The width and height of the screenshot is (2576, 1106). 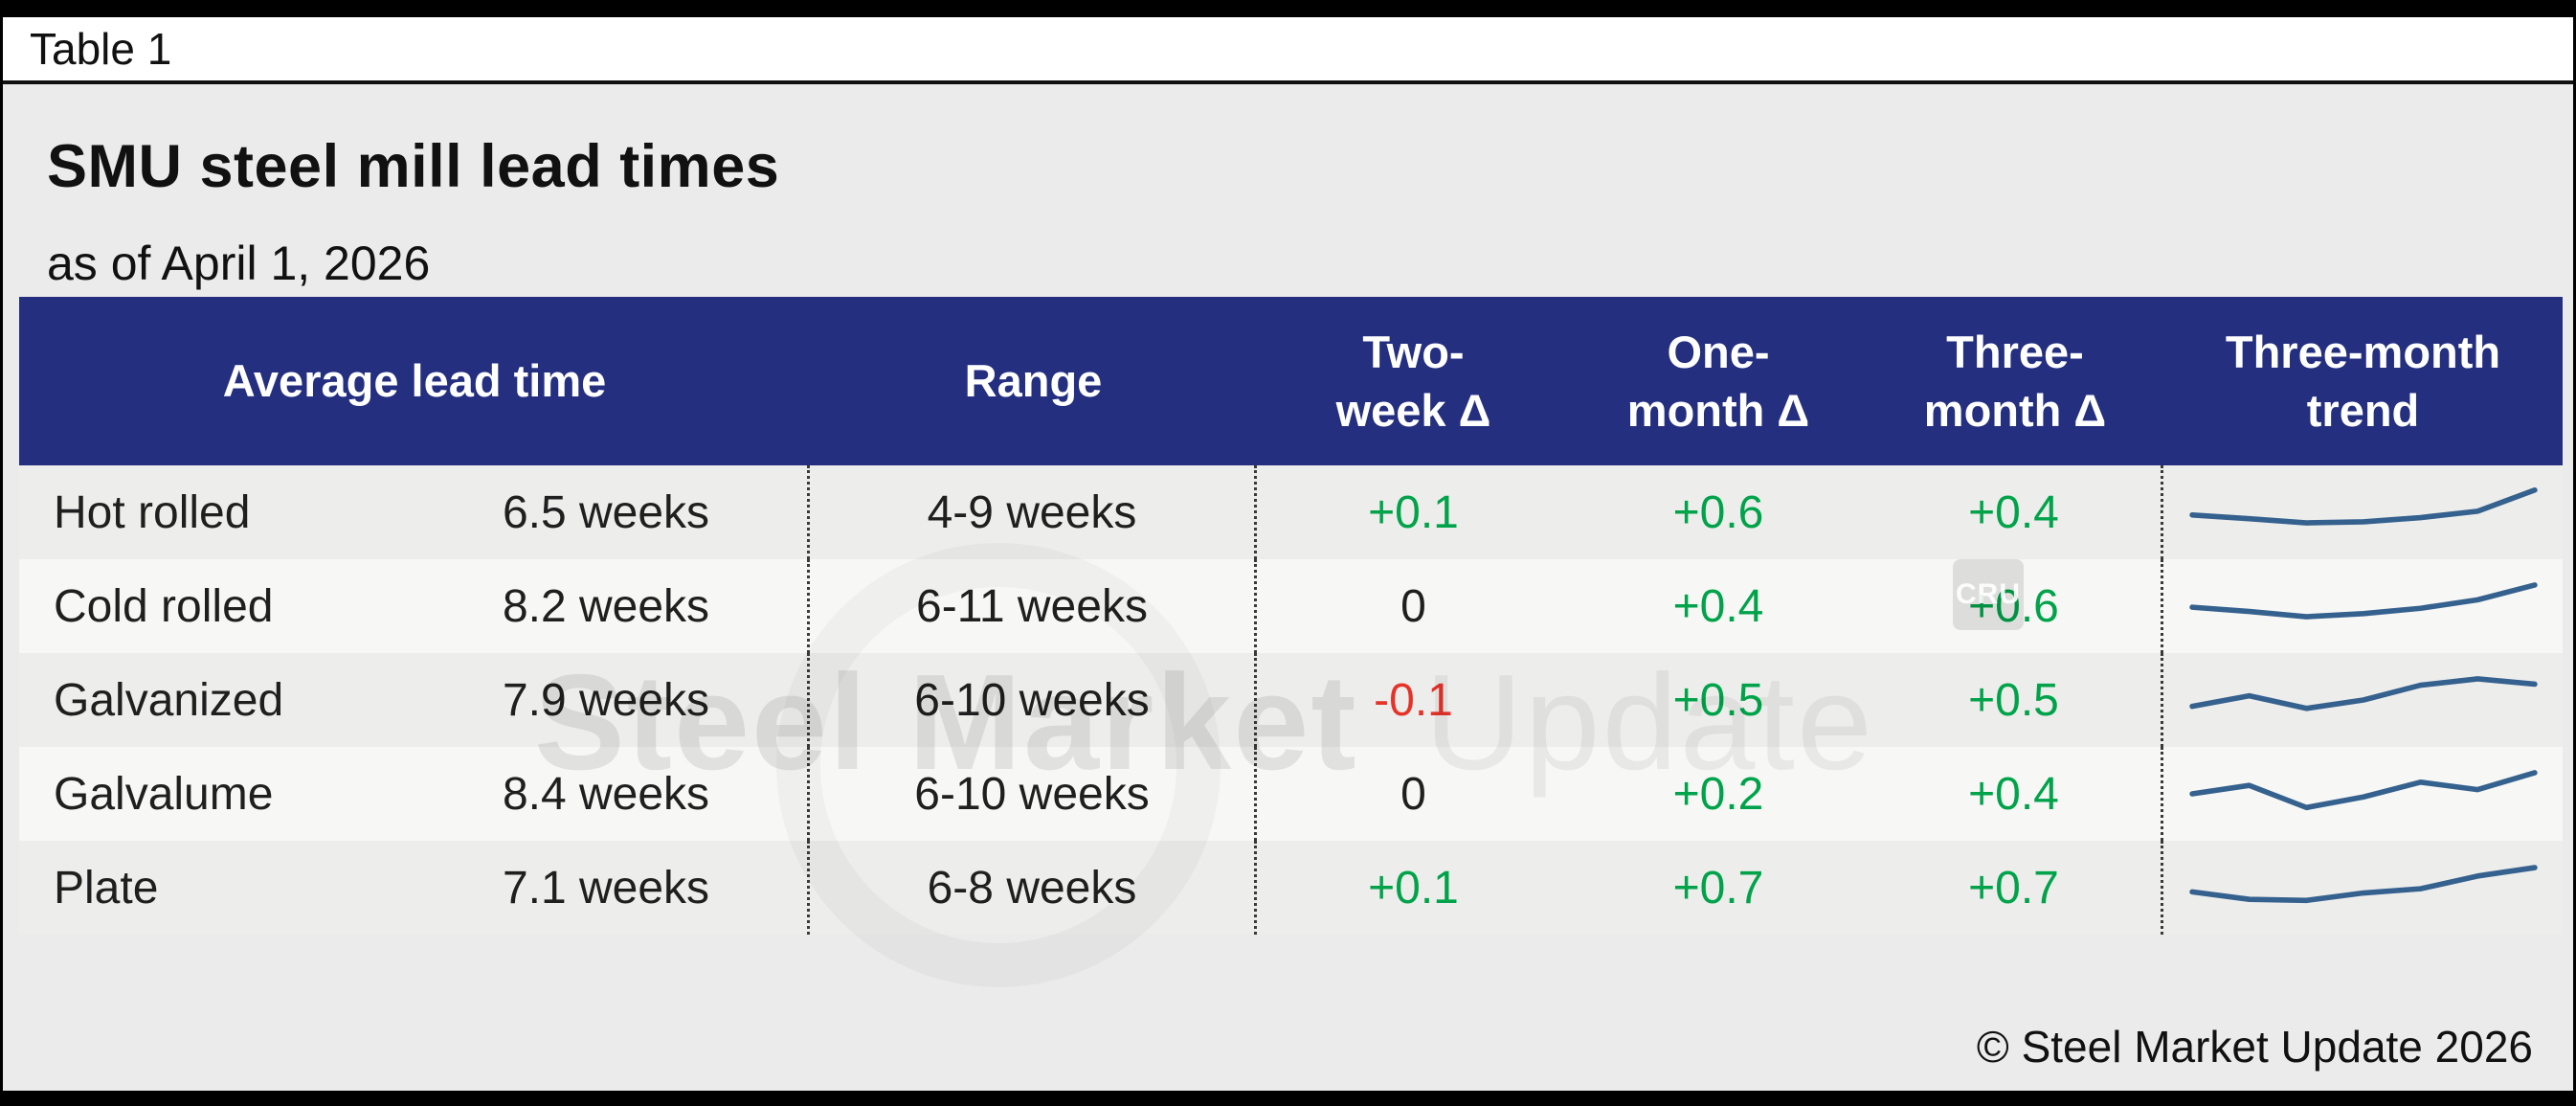 What do you see at coordinates (415, 381) in the screenshot?
I see `header-average-lead-time: Average lead time` at bounding box center [415, 381].